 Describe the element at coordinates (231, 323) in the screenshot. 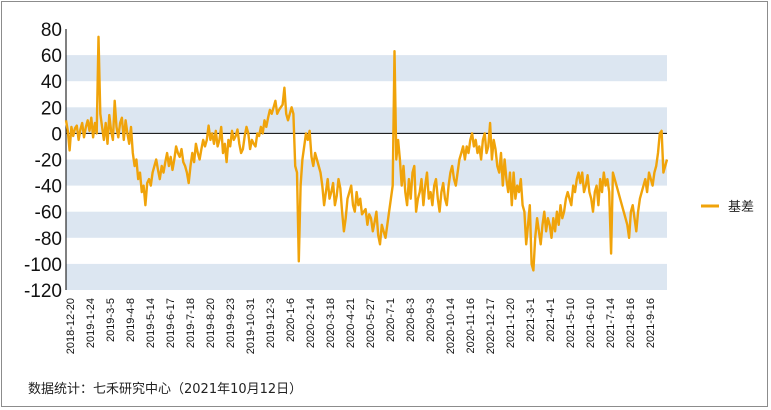

I see `x-tick-label: 2019-9-23` at that location.